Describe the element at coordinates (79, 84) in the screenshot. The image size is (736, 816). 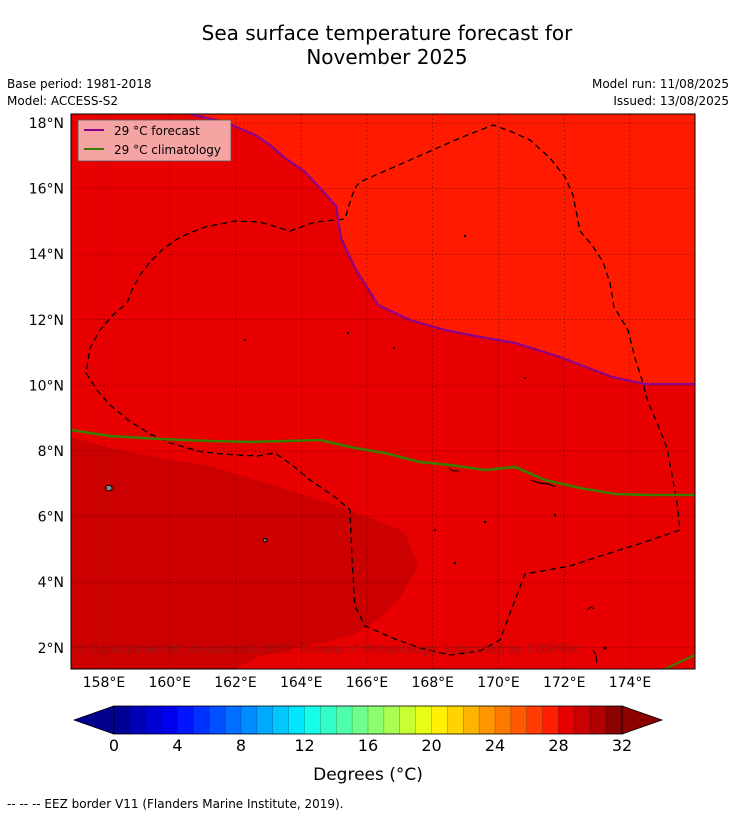
I see `base-period: Base period: 1981-2018` at that location.